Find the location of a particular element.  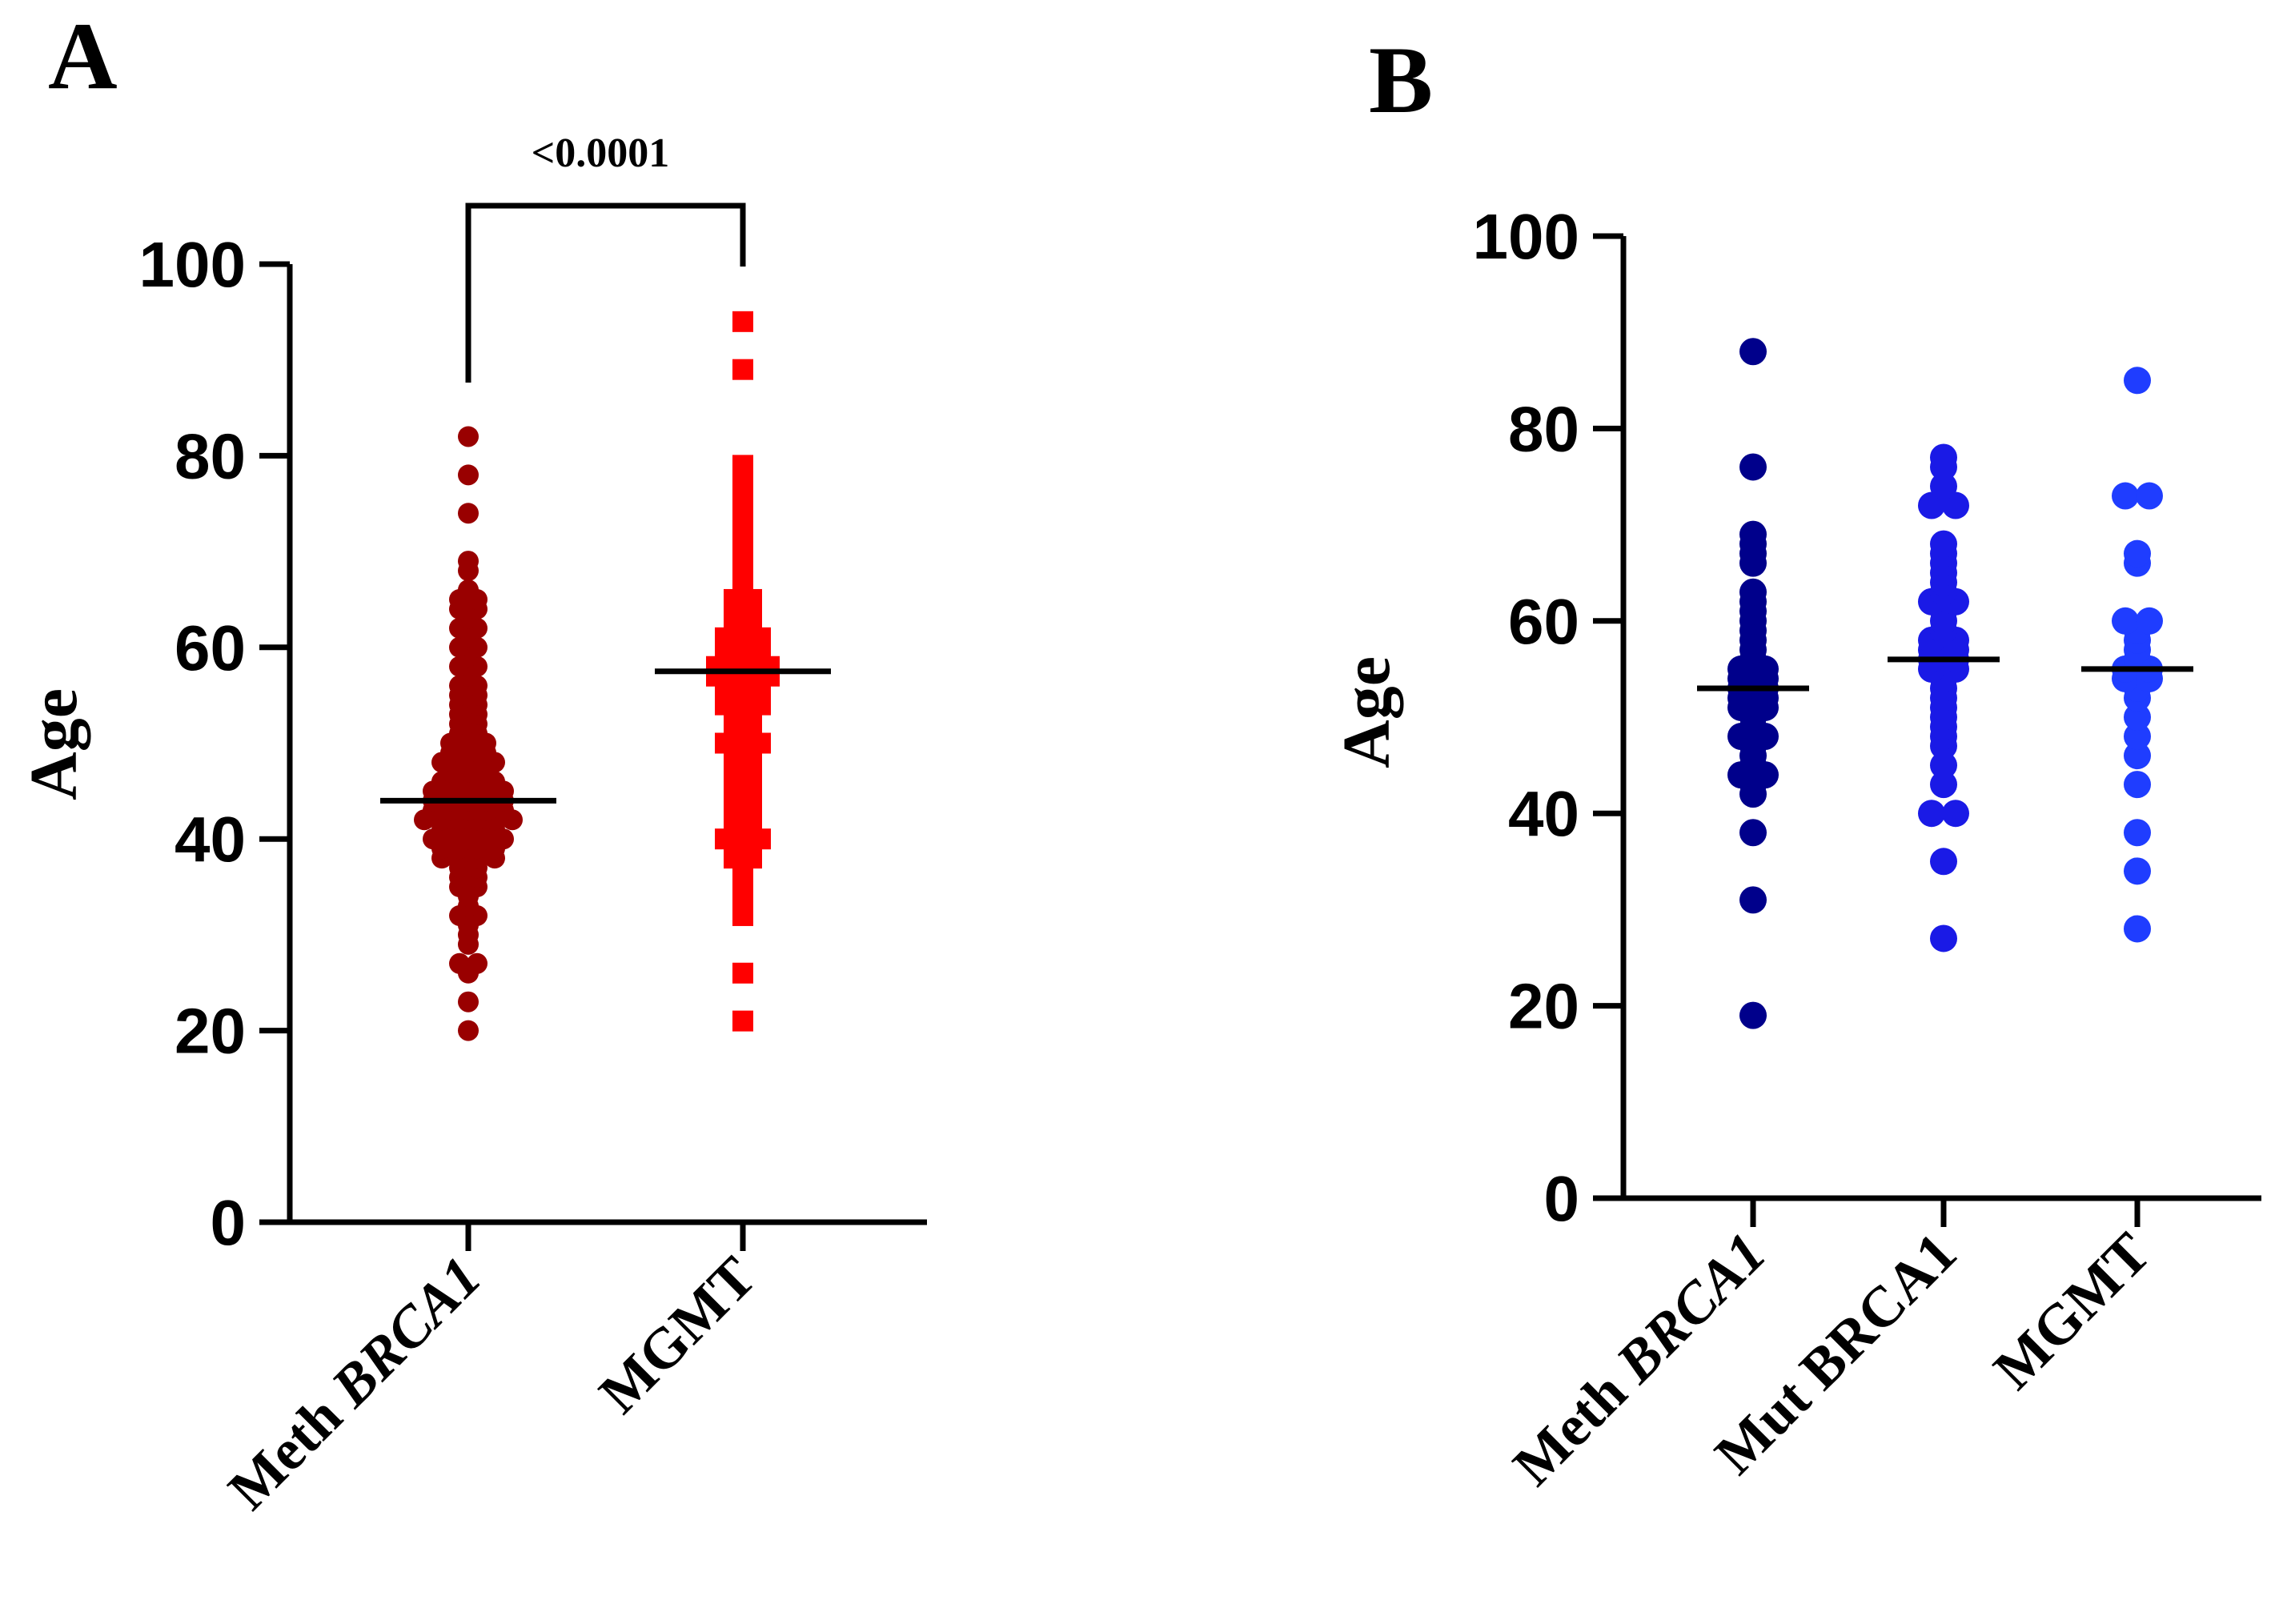

panel-a-points is located at coordinates (597, 676).